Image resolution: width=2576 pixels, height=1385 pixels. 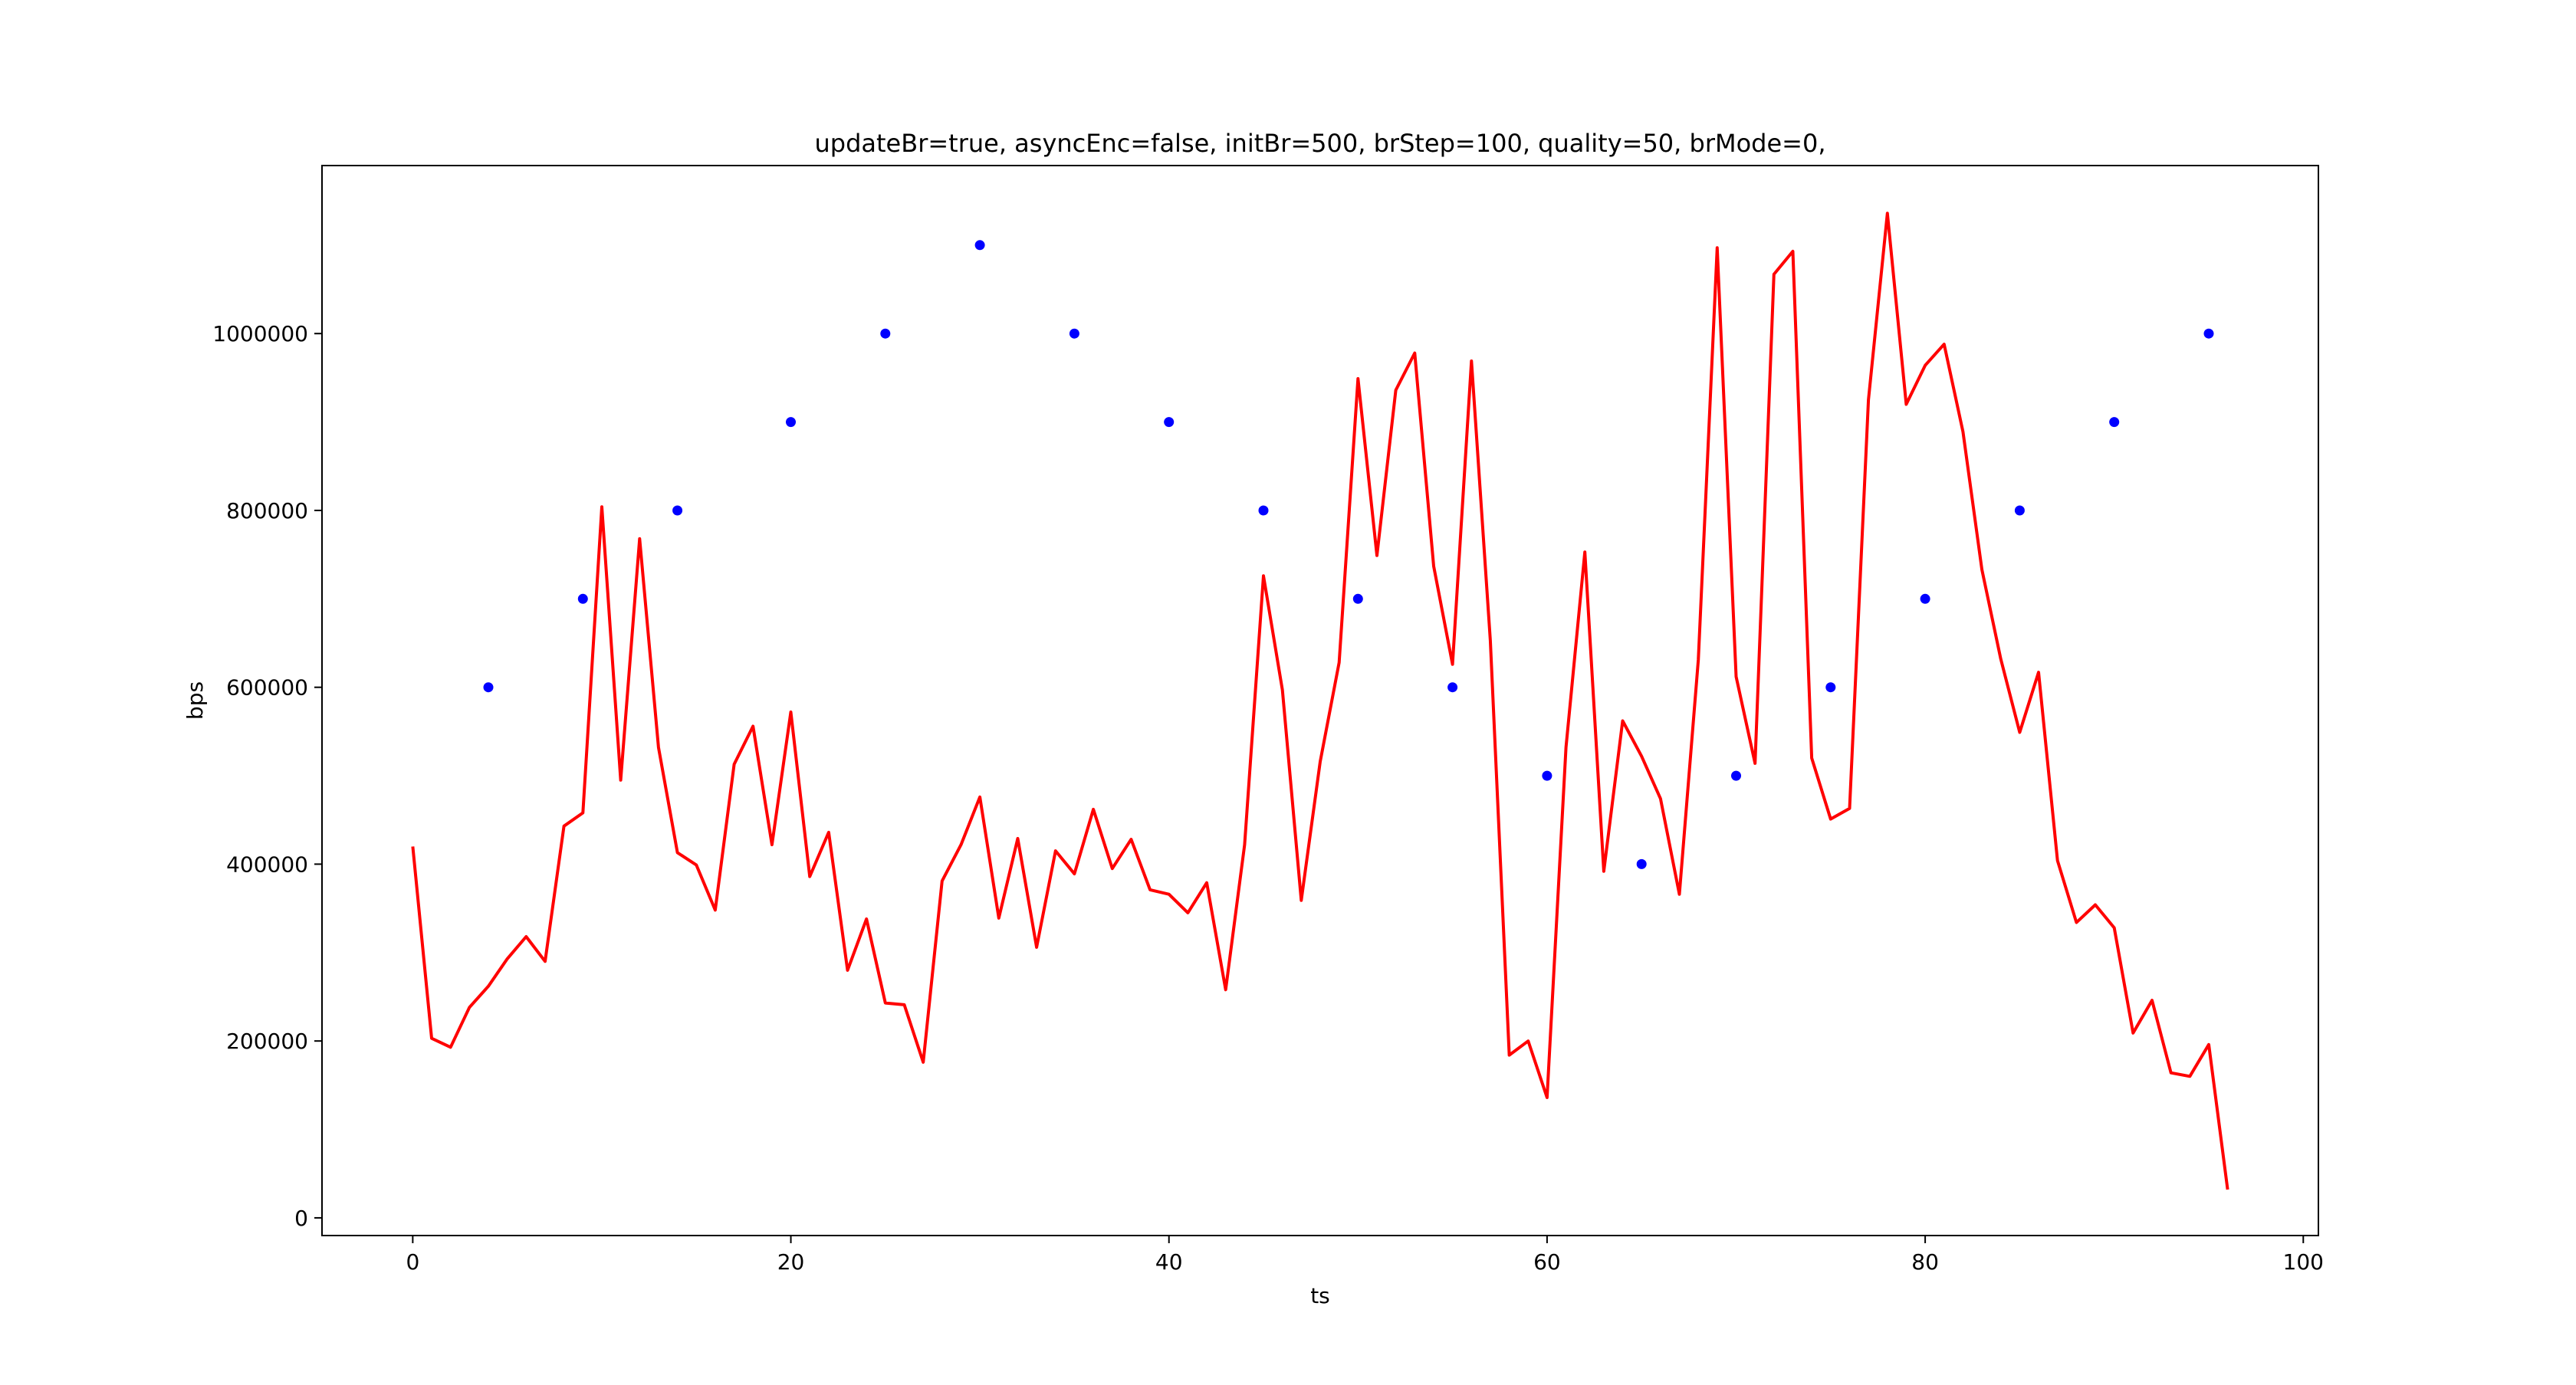 What do you see at coordinates (267, 510) in the screenshot?
I see `y-tick-label: 800000` at bounding box center [267, 510].